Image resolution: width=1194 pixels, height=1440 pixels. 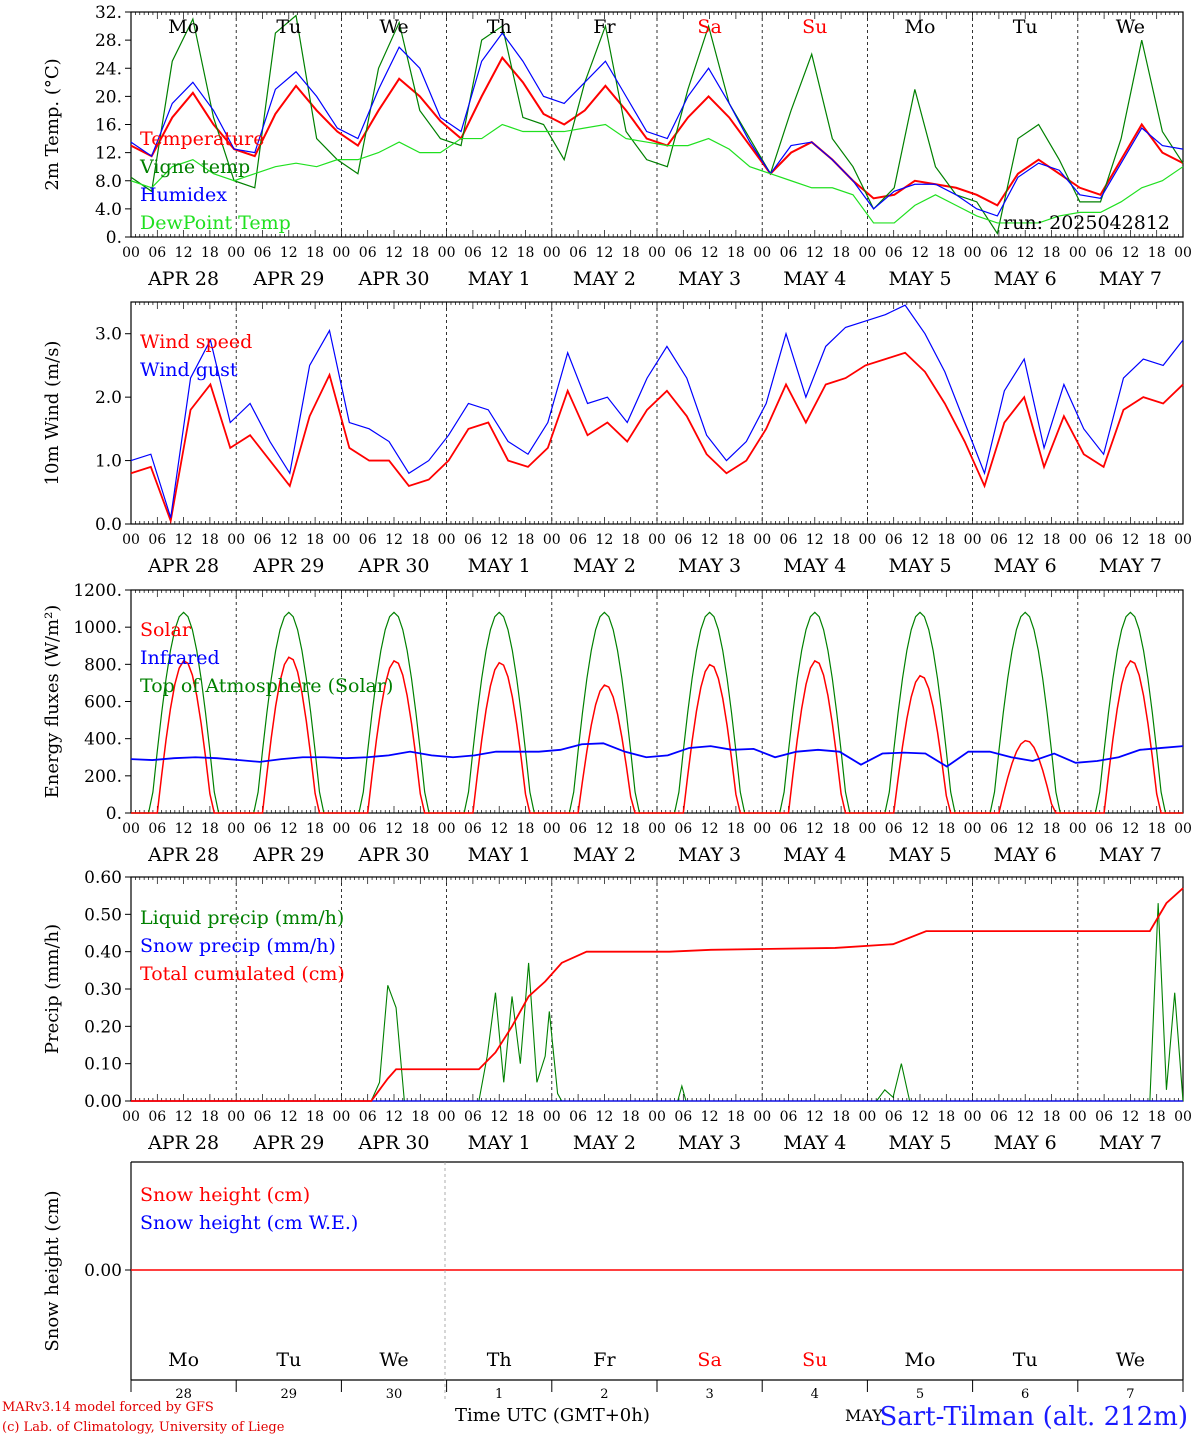 What do you see at coordinates (52, 1270) in the screenshot?
I see `y-axis-label: Snow height (cm)` at bounding box center [52, 1270].